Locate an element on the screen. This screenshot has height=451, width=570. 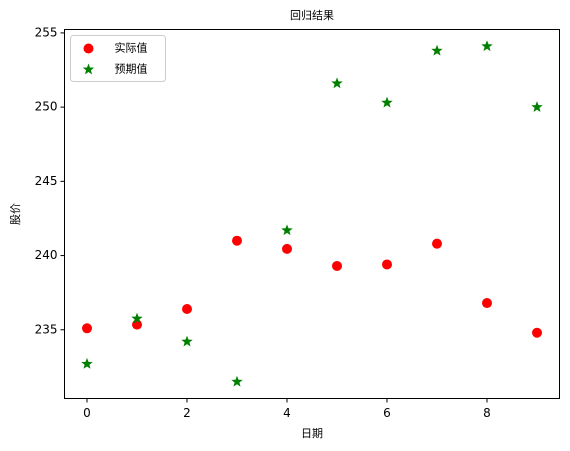
y-tick-label: 250 is located at coordinates (46, 107).